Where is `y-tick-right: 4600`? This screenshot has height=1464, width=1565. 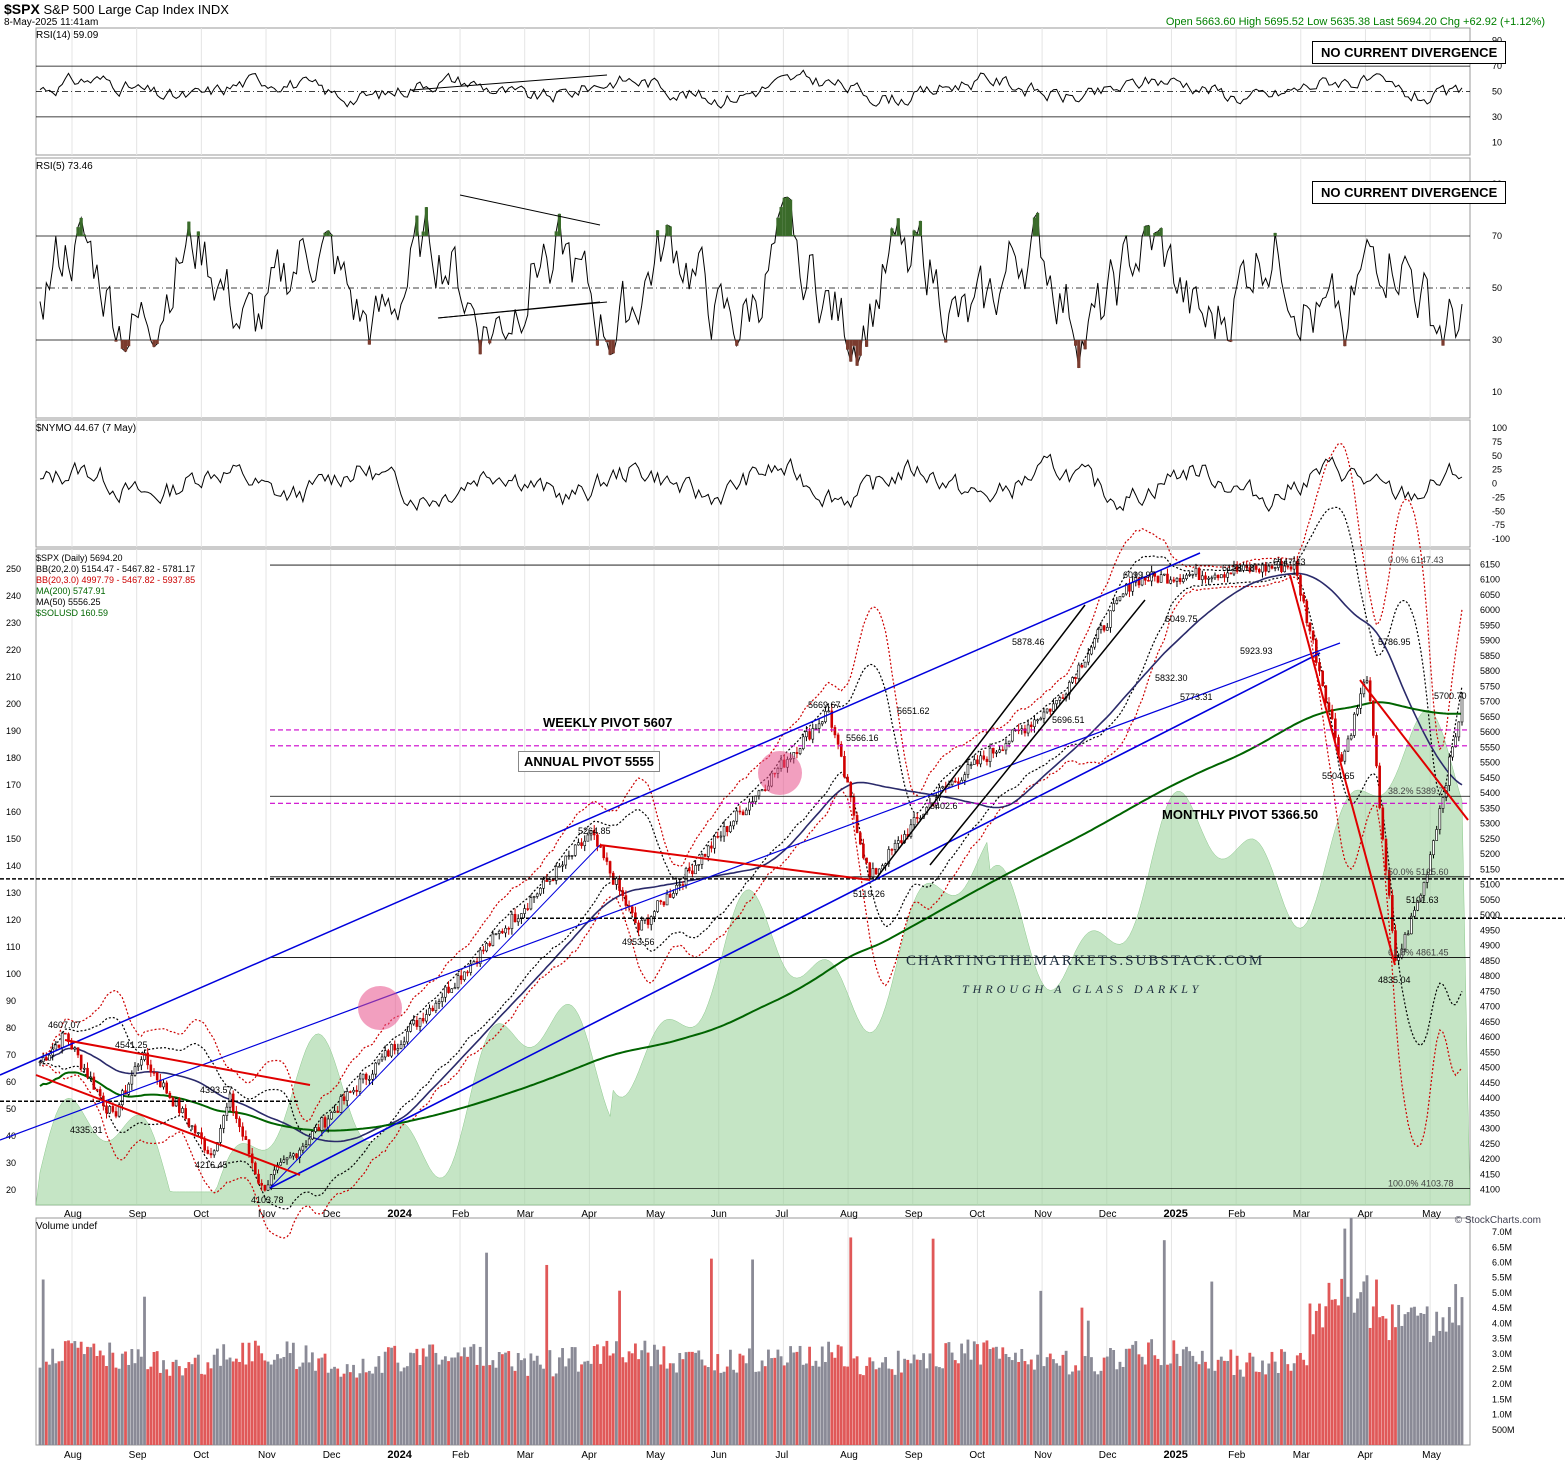 y-tick-right: 4600 is located at coordinates (1490, 1037).